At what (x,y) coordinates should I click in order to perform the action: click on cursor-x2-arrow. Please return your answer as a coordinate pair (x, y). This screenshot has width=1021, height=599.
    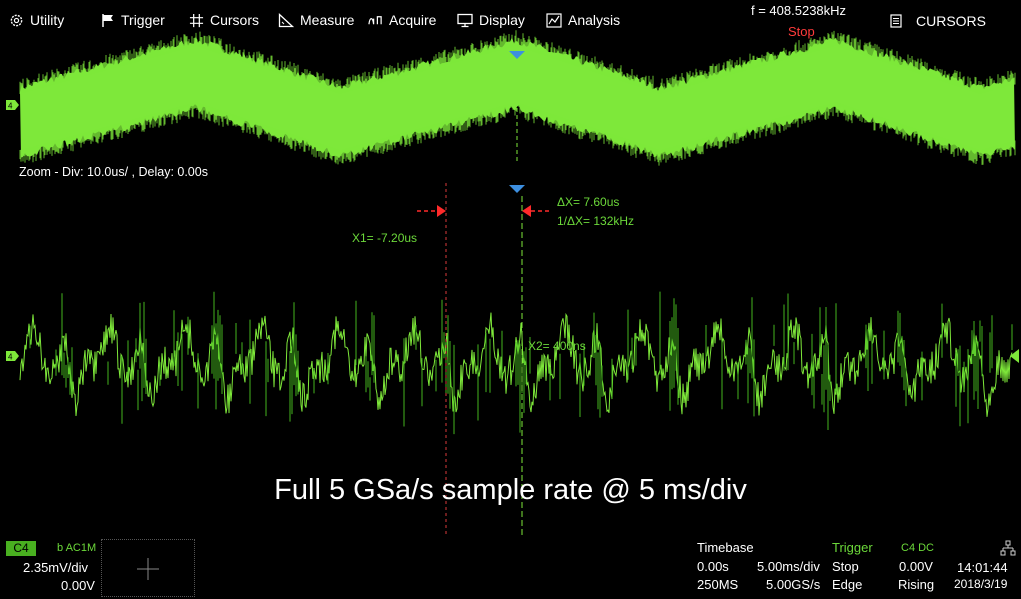
    Looking at the image, I should click on (526, 211).